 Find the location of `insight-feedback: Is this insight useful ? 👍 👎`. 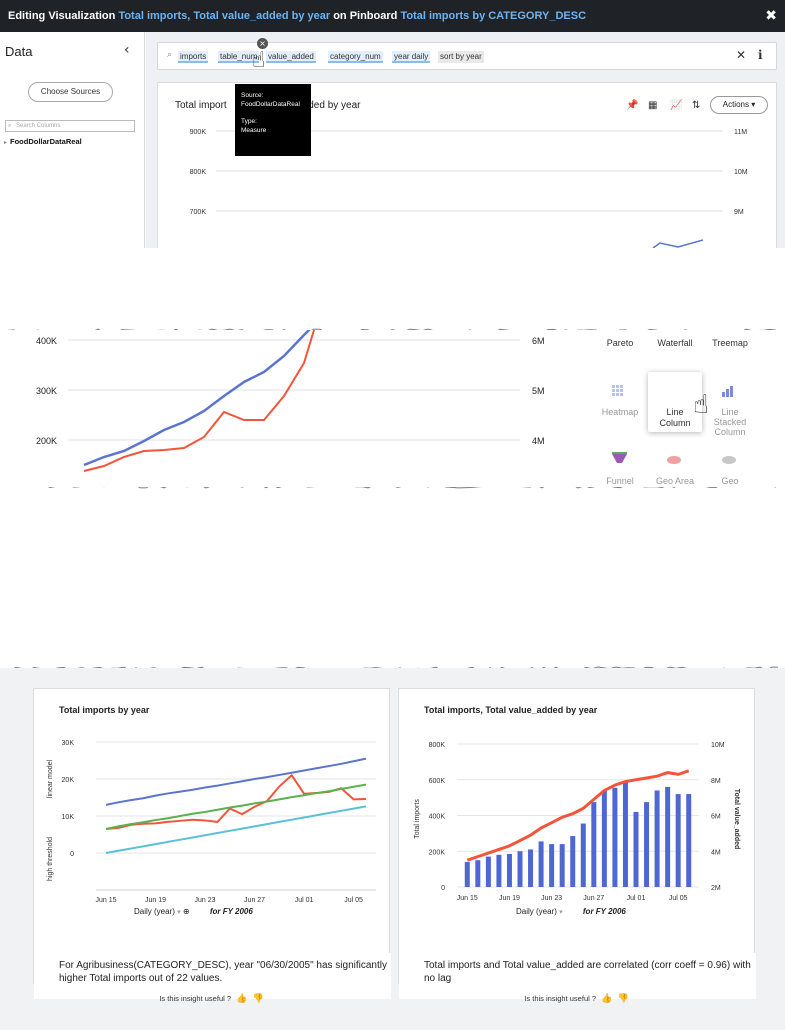

insight-feedback: Is this insight useful ? 👍 👎 is located at coordinates (211, 999).